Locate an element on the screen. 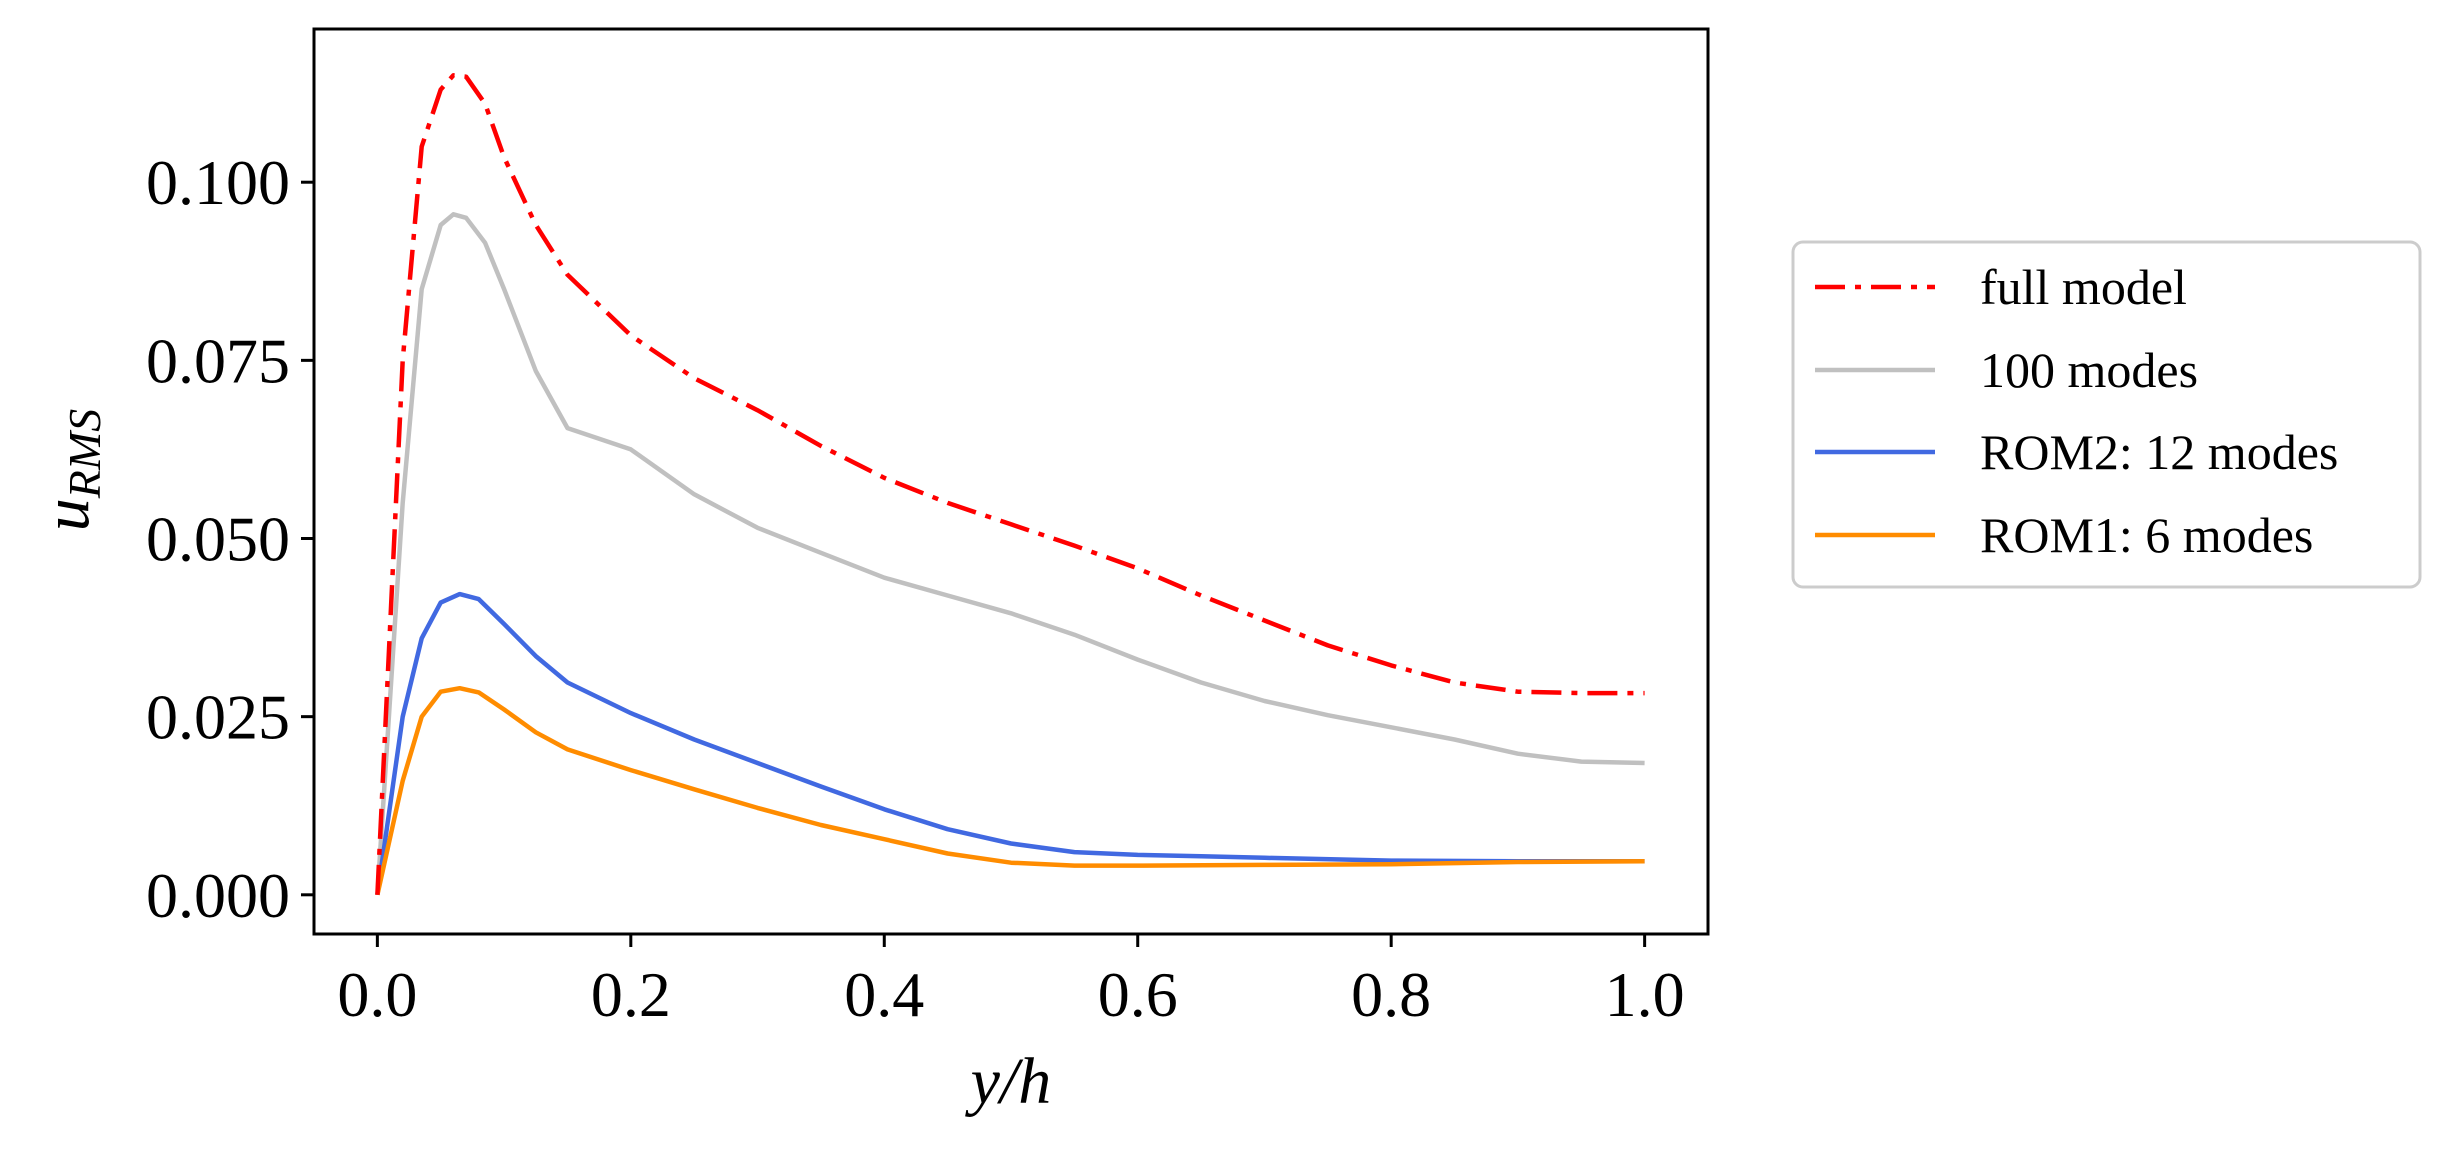 The width and height of the screenshot is (2451, 1151). y-axis-label: uRMS is located at coordinates (70, 470).